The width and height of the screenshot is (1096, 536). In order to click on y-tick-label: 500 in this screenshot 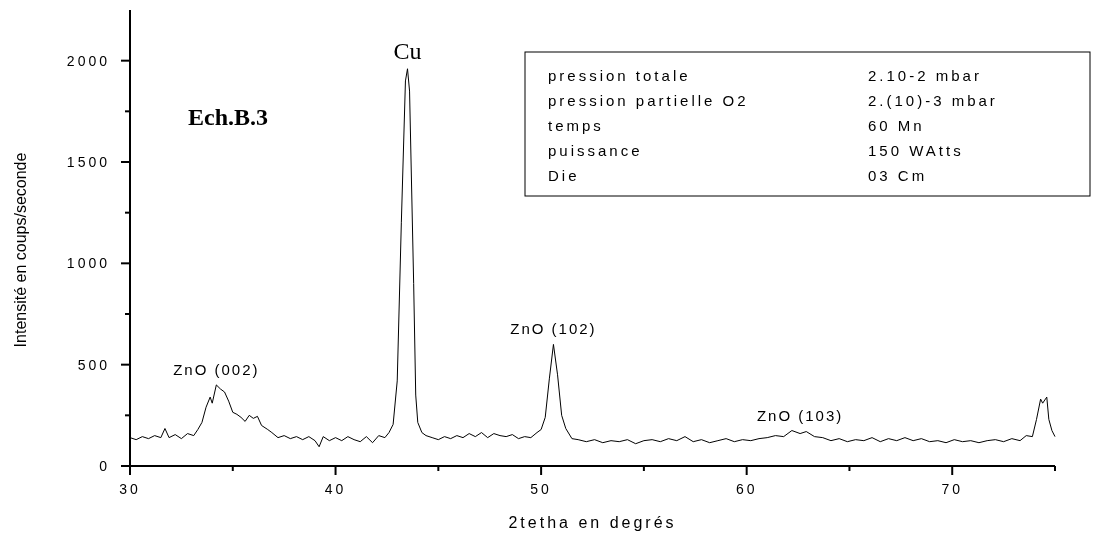, I will do `click(93, 364)`.